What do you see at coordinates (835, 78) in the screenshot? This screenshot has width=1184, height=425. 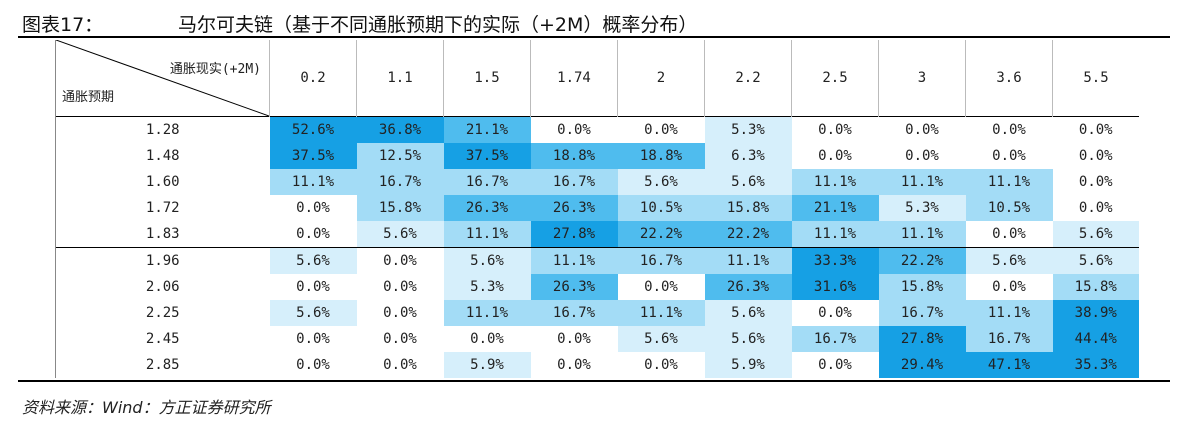 I see `column-header: 2.5` at bounding box center [835, 78].